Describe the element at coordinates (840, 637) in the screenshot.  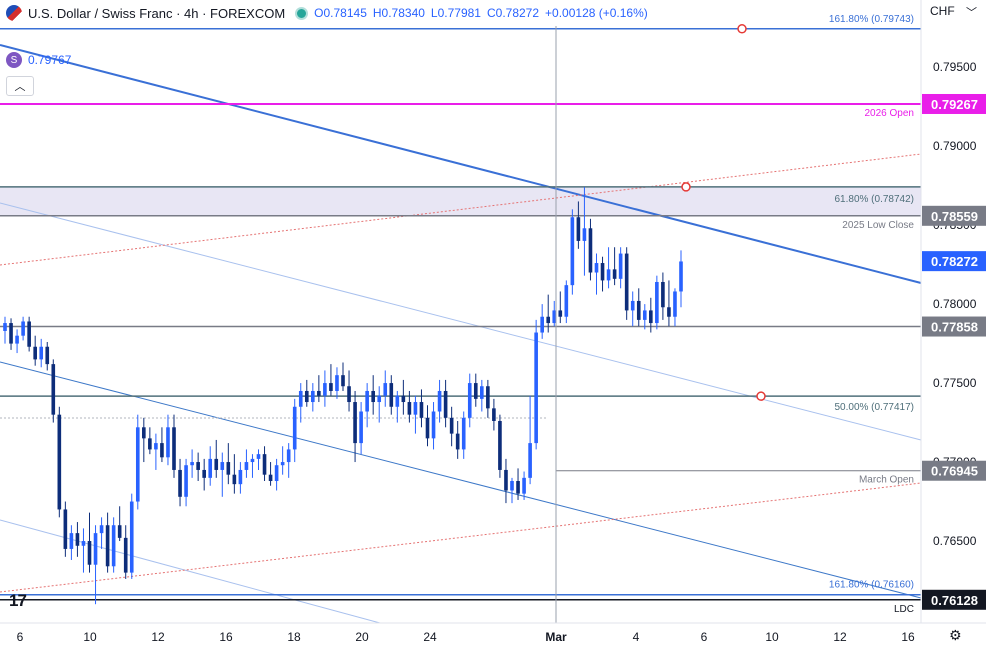
I see `time-tick-11: 12` at that location.